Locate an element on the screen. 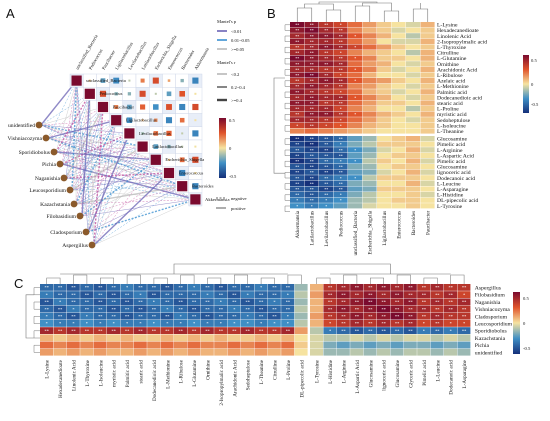 Image resolution: width=550 pixels, height=421 pixels. row-label: Palmitic acid is located at coordinates (452, 93).